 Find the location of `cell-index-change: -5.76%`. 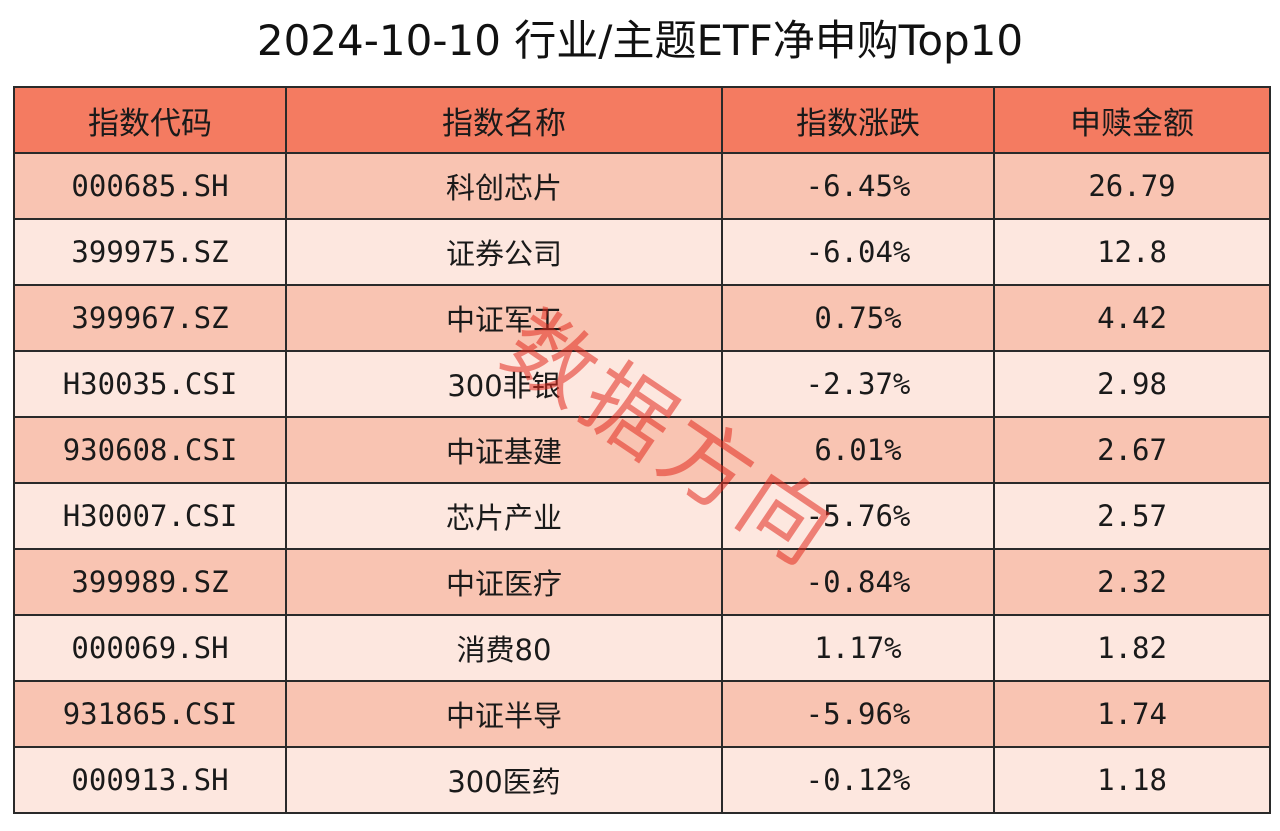

cell-index-change: -5.76% is located at coordinates (858, 516).